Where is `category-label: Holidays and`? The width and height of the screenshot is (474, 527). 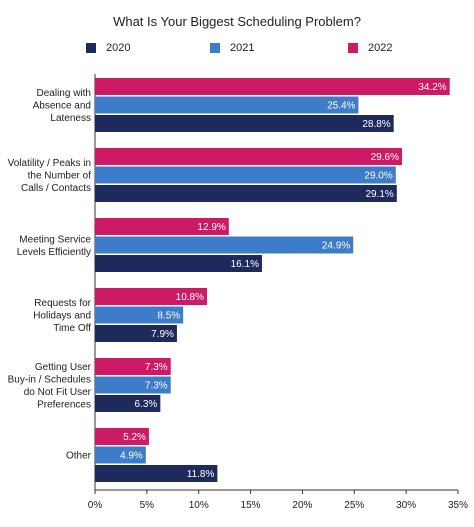 category-label: Holidays and is located at coordinates (62, 316).